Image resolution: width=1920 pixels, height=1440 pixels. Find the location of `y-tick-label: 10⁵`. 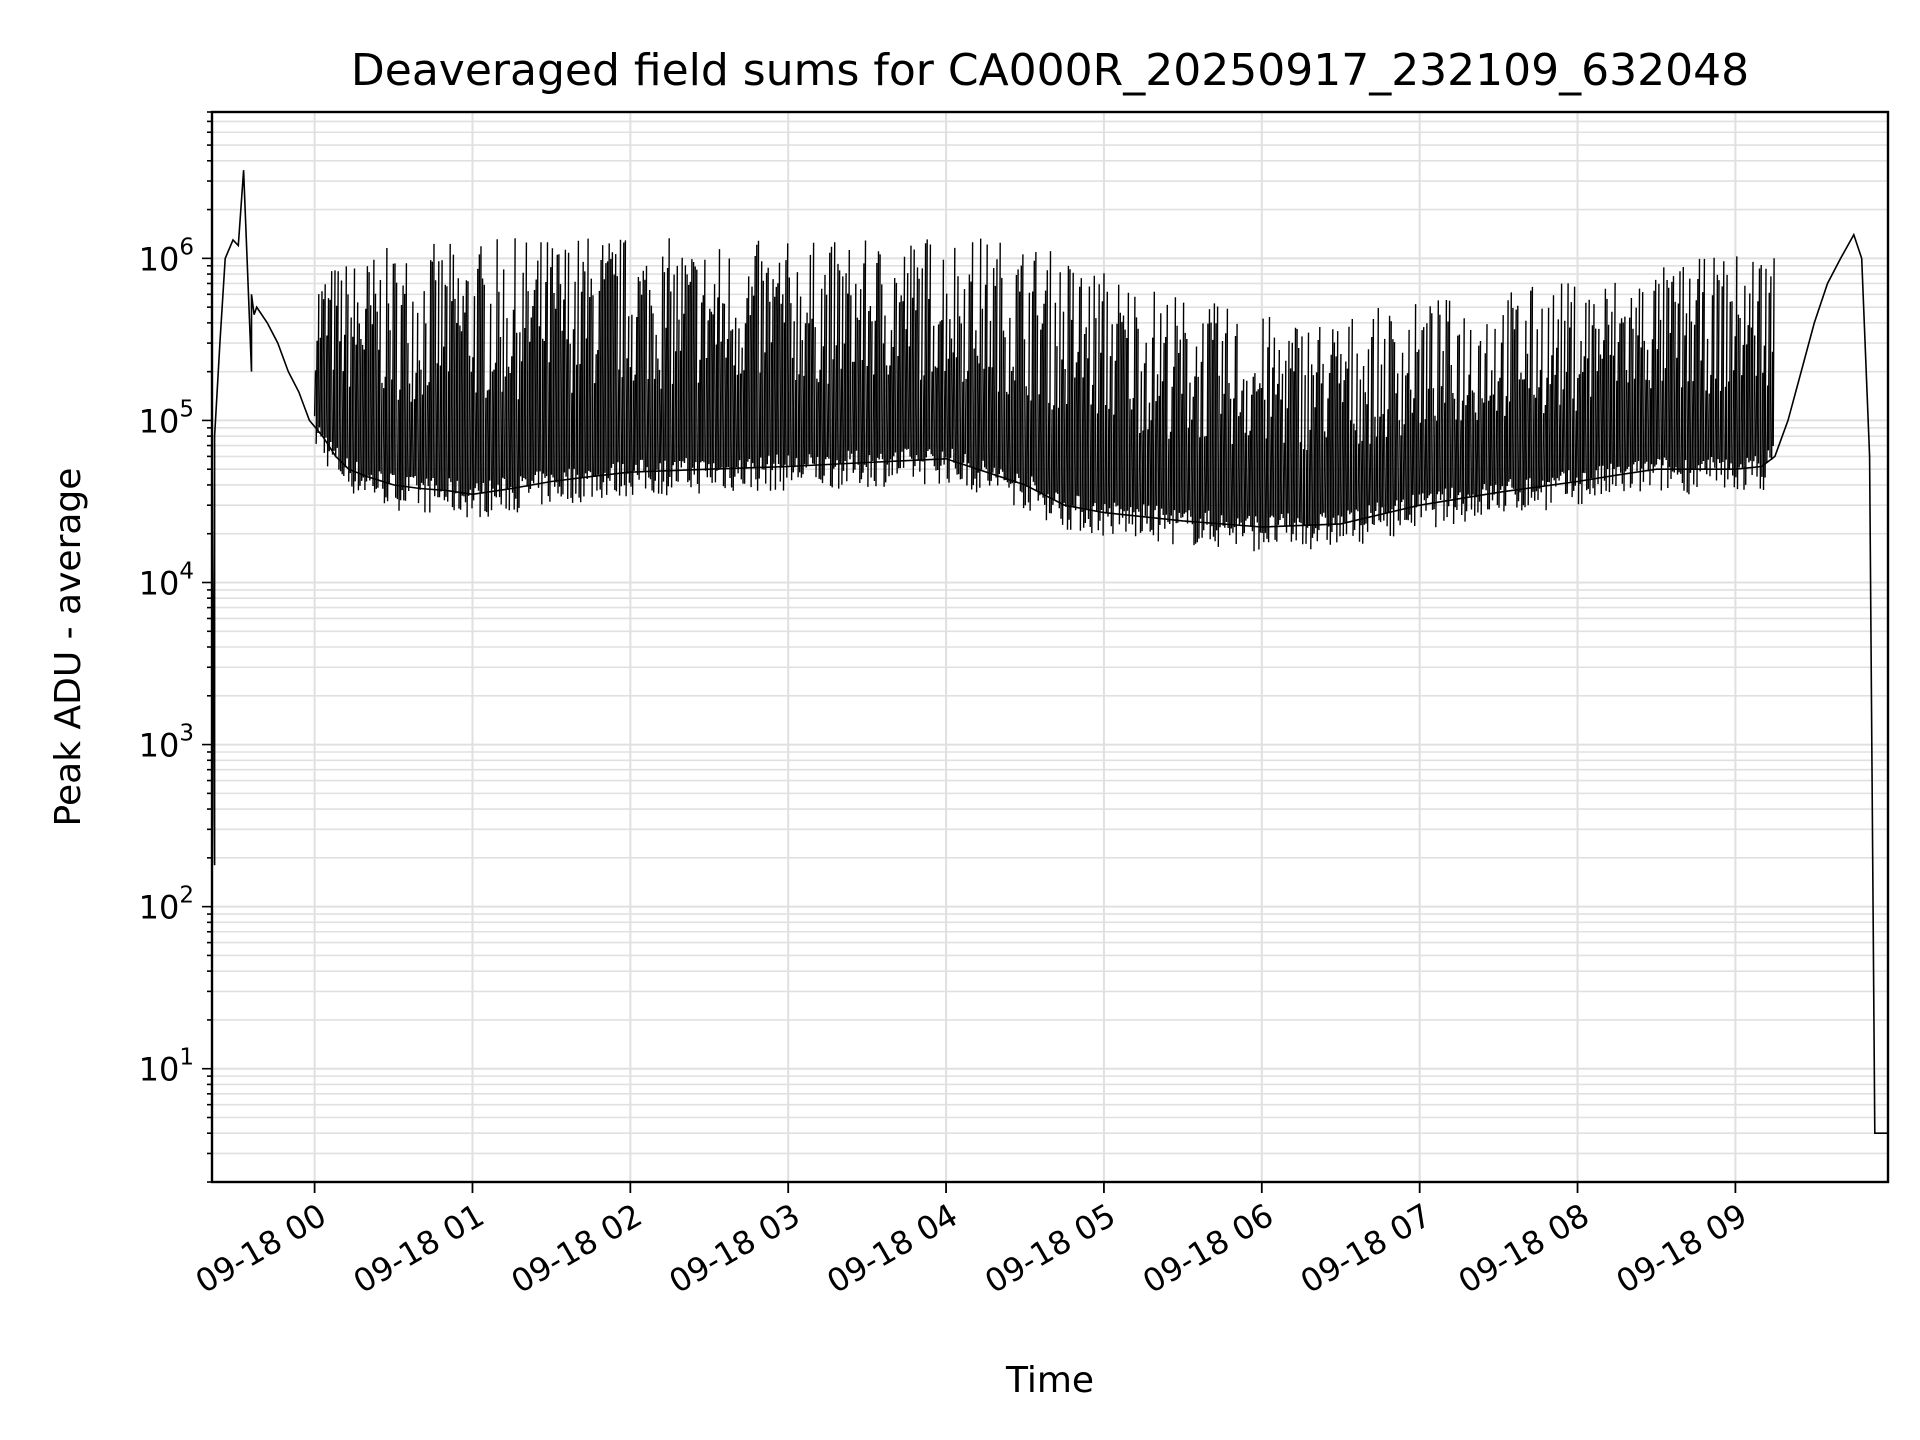

y-tick-label: 10⁵ is located at coordinates (166, 418).